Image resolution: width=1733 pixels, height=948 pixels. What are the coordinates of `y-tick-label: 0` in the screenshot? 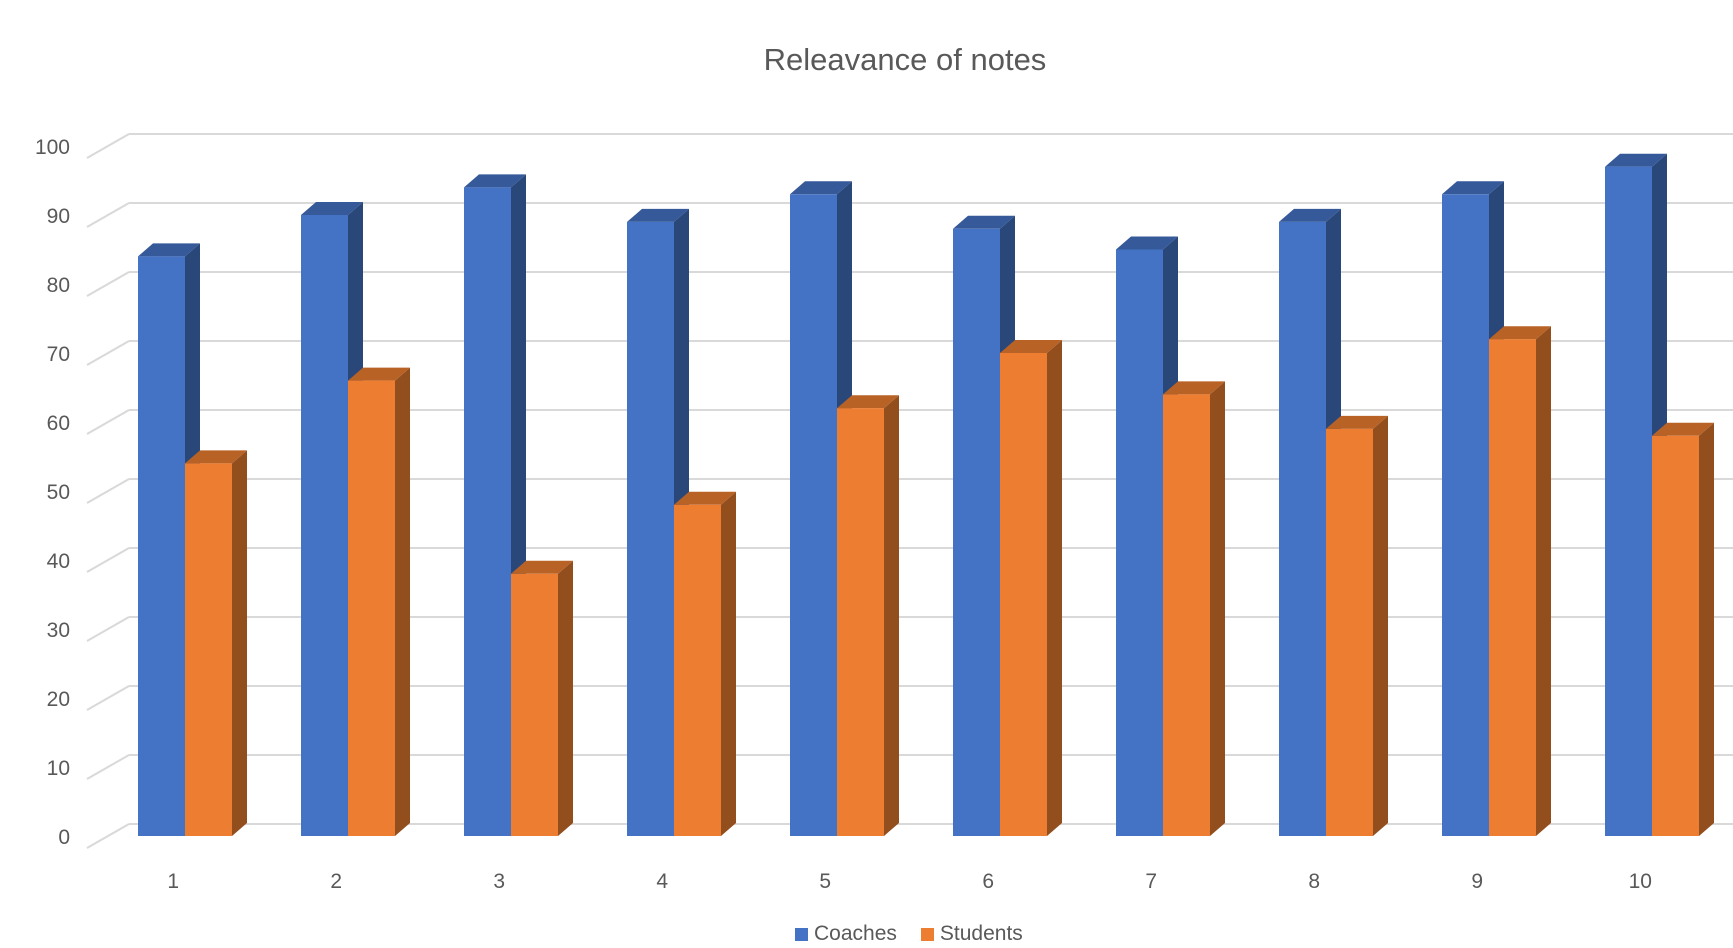 It's located at (64, 837).